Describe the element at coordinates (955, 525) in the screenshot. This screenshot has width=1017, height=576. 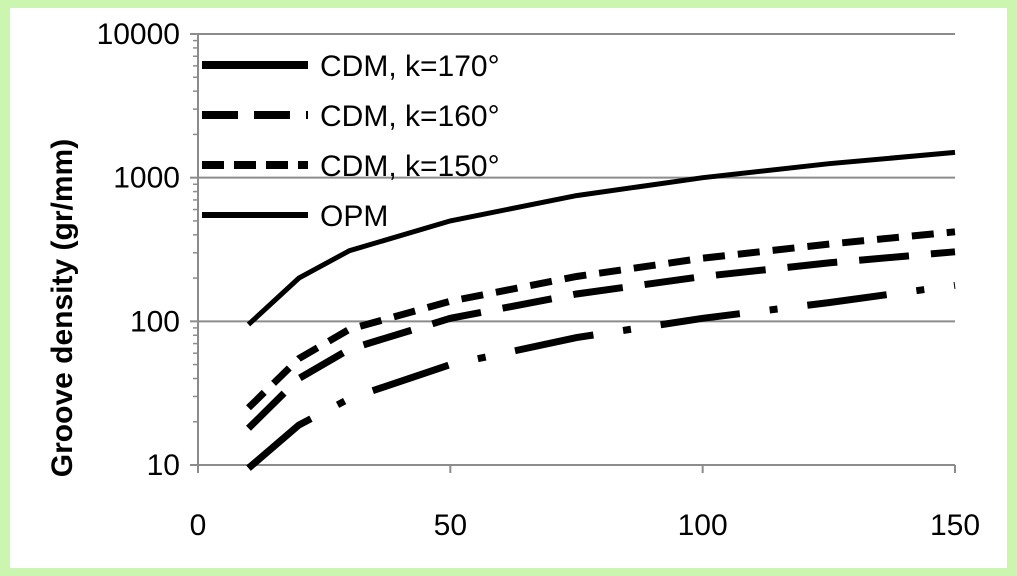
I see `x-tick-label: 150` at that location.